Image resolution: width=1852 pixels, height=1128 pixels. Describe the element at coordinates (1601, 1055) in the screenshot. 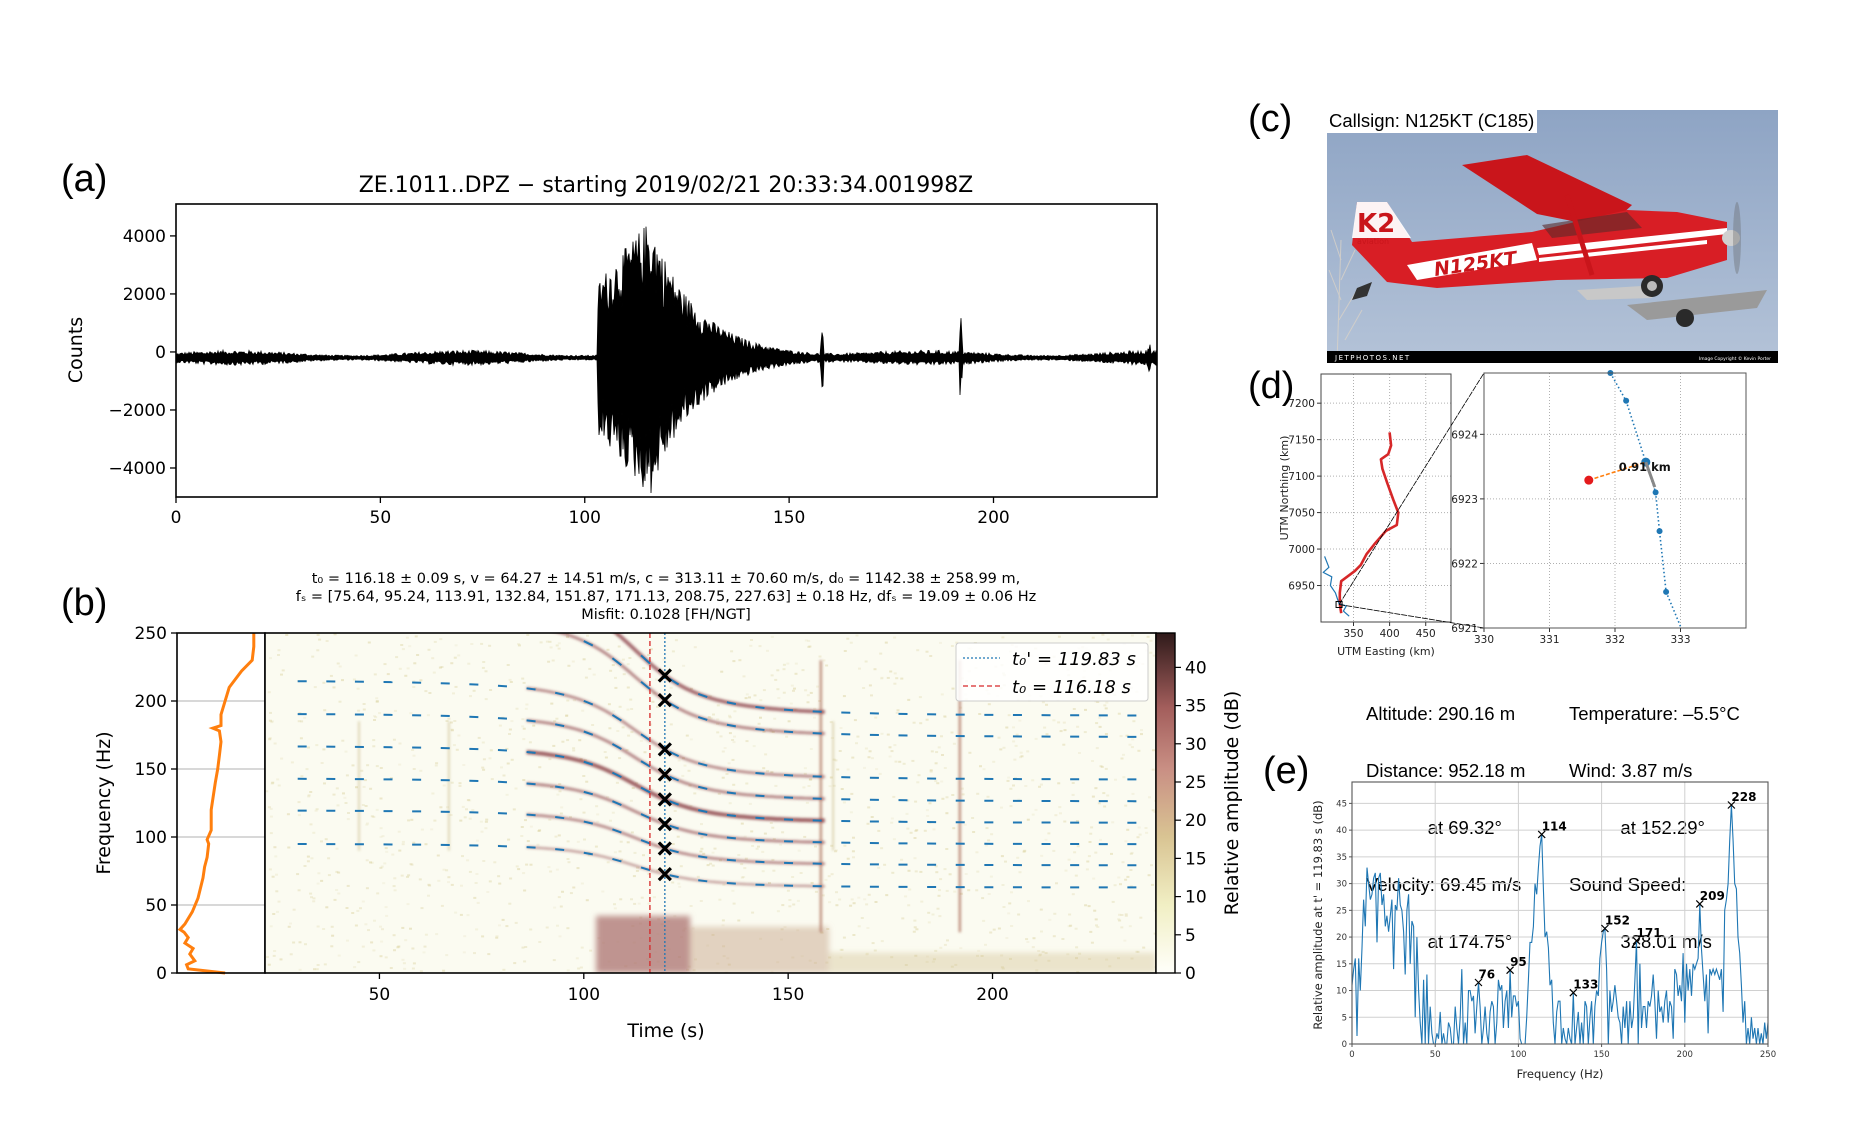

I see `x-tick-label: 150` at that location.